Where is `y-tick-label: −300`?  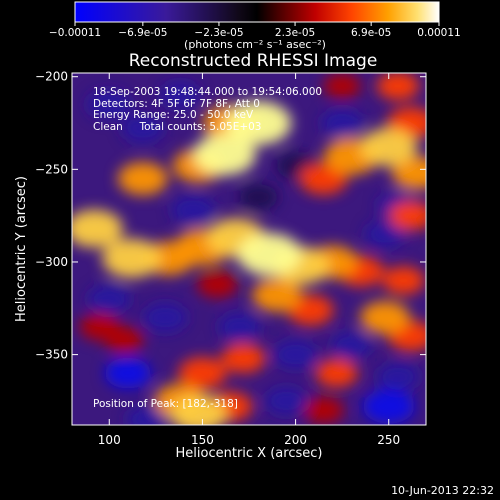 y-tick-label: −300 is located at coordinates (51, 262).